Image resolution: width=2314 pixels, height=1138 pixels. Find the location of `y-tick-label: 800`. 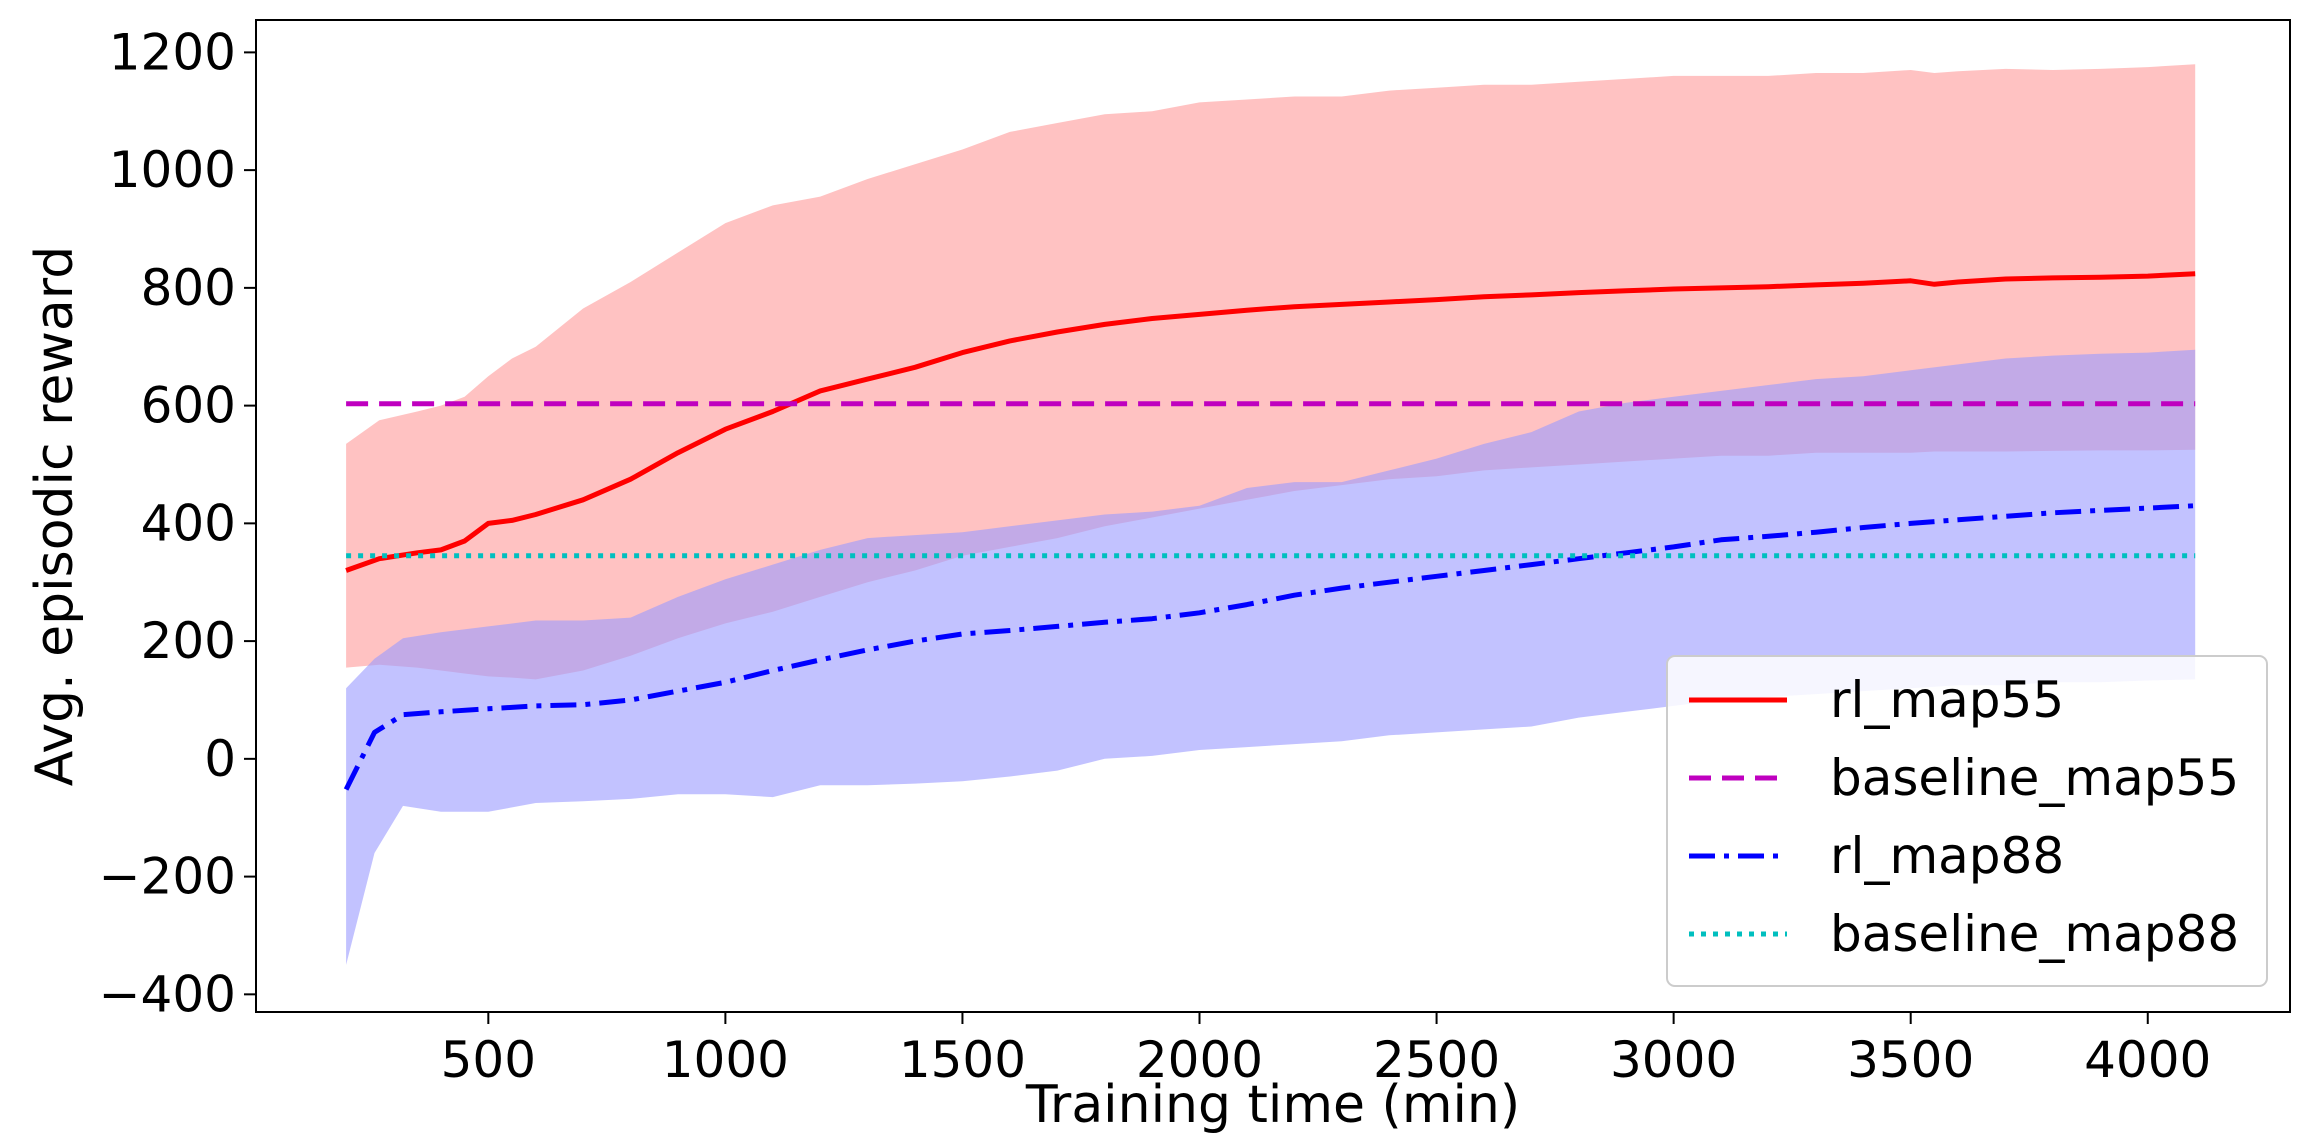

y-tick-label: 800 is located at coordinates (188, 288).